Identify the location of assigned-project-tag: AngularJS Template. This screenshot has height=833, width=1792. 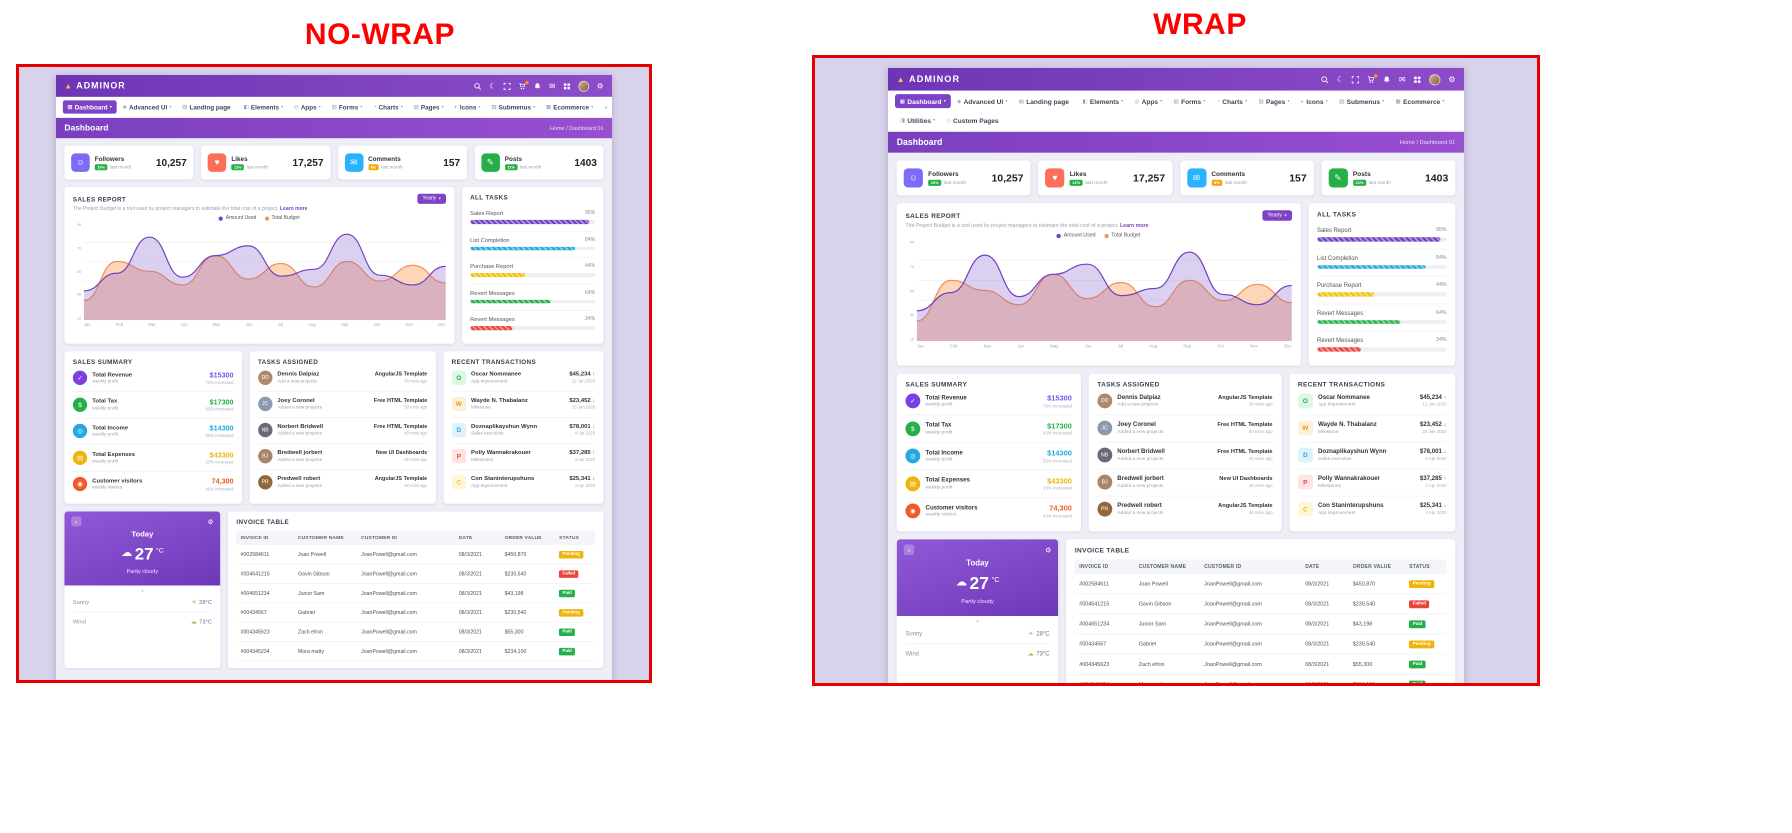
(1245, 505).